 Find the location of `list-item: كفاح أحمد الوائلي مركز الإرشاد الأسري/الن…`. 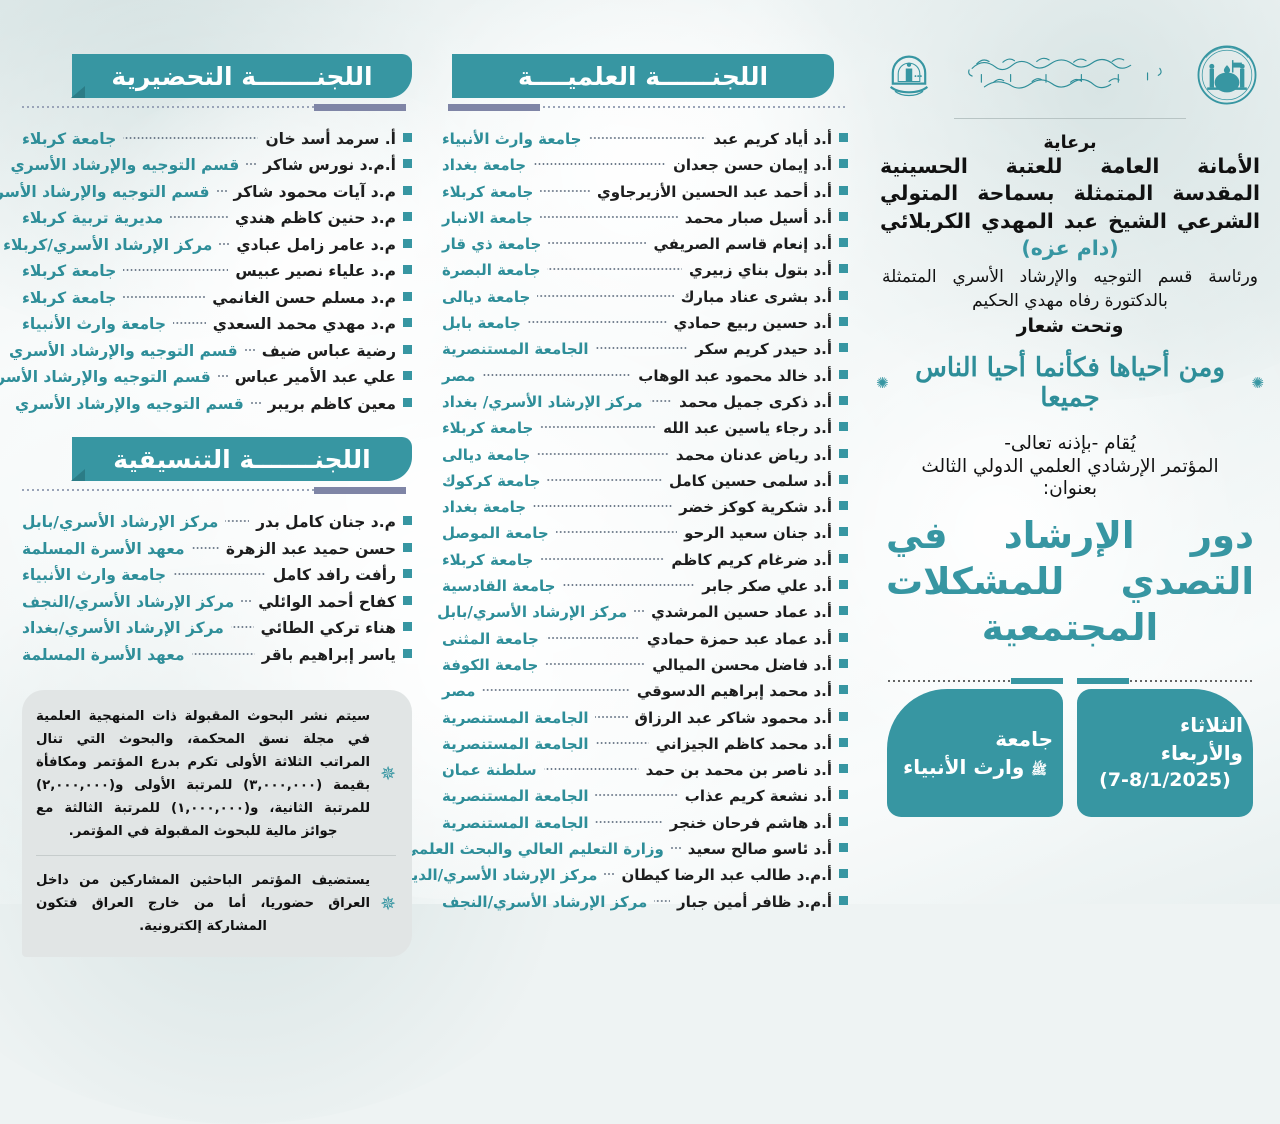

list-item: كفاح أحمد الوائلي مركز الإرشاد الأسري/الن… is located at coordinates (217, 602).